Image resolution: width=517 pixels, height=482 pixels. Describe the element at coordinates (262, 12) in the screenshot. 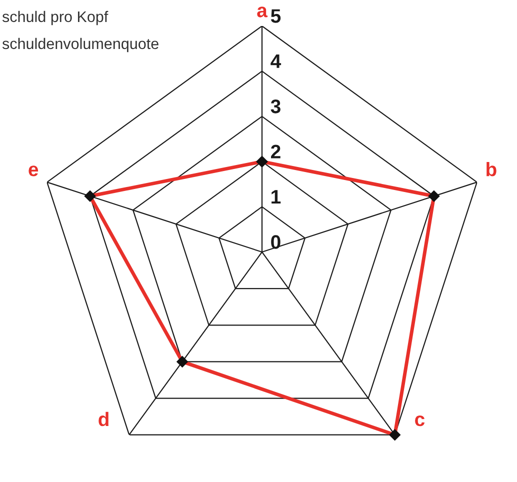

I see `spoke-label: a` at that location.